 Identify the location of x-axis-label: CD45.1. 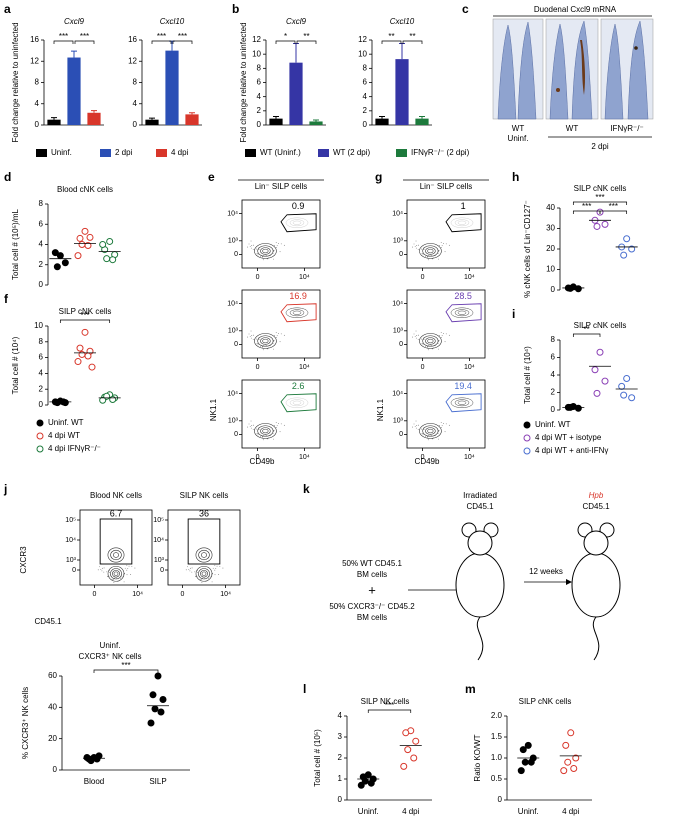
(48, 621).